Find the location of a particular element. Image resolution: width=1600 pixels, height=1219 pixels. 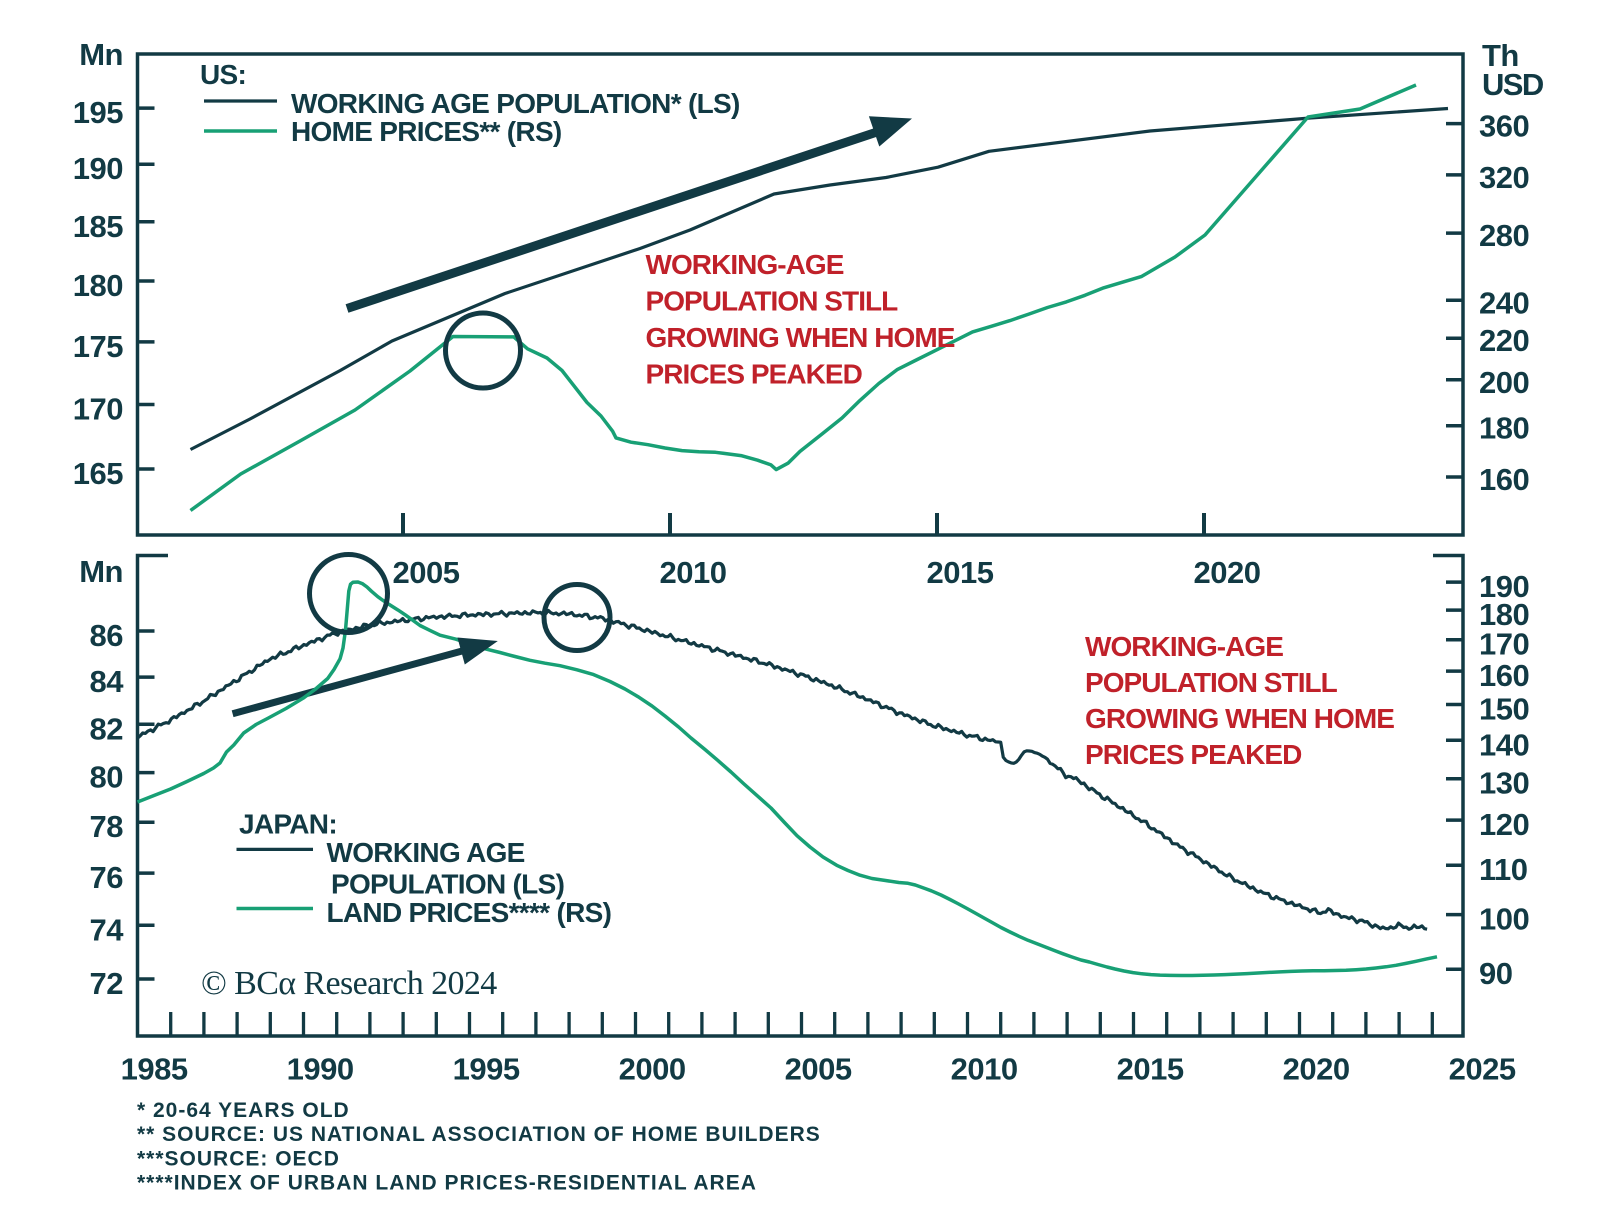

svg-text: 1985 is located at coordinates (154, 1069).